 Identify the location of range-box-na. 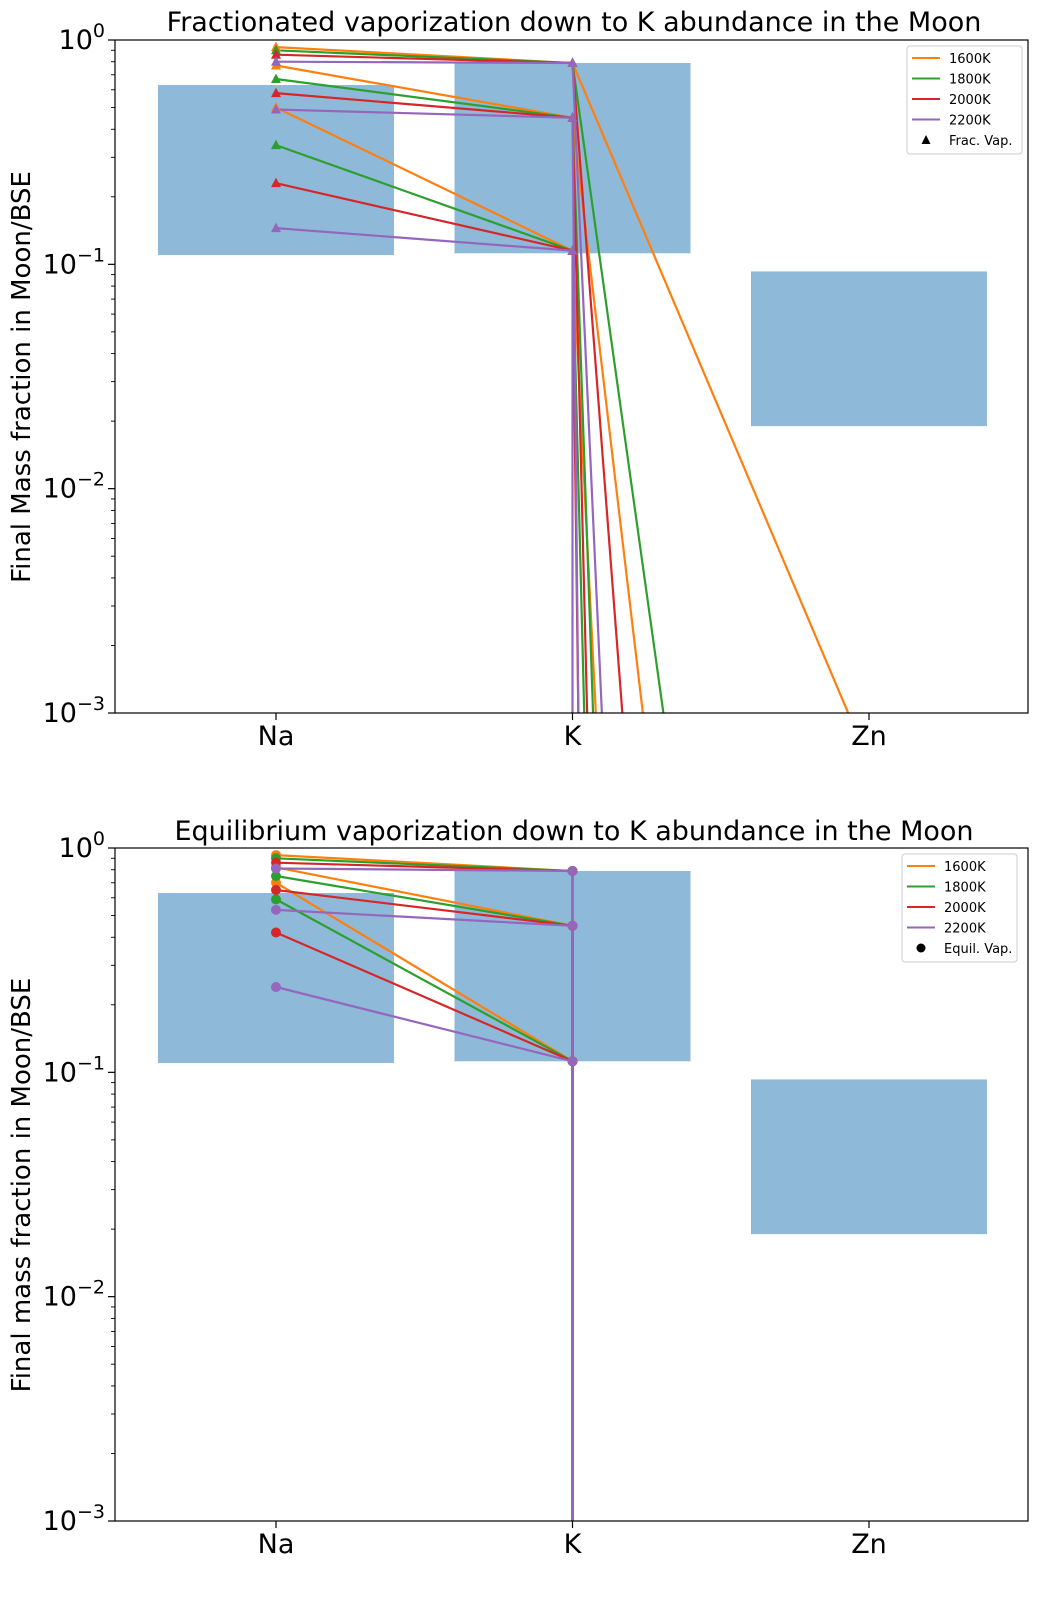
(276, 978).